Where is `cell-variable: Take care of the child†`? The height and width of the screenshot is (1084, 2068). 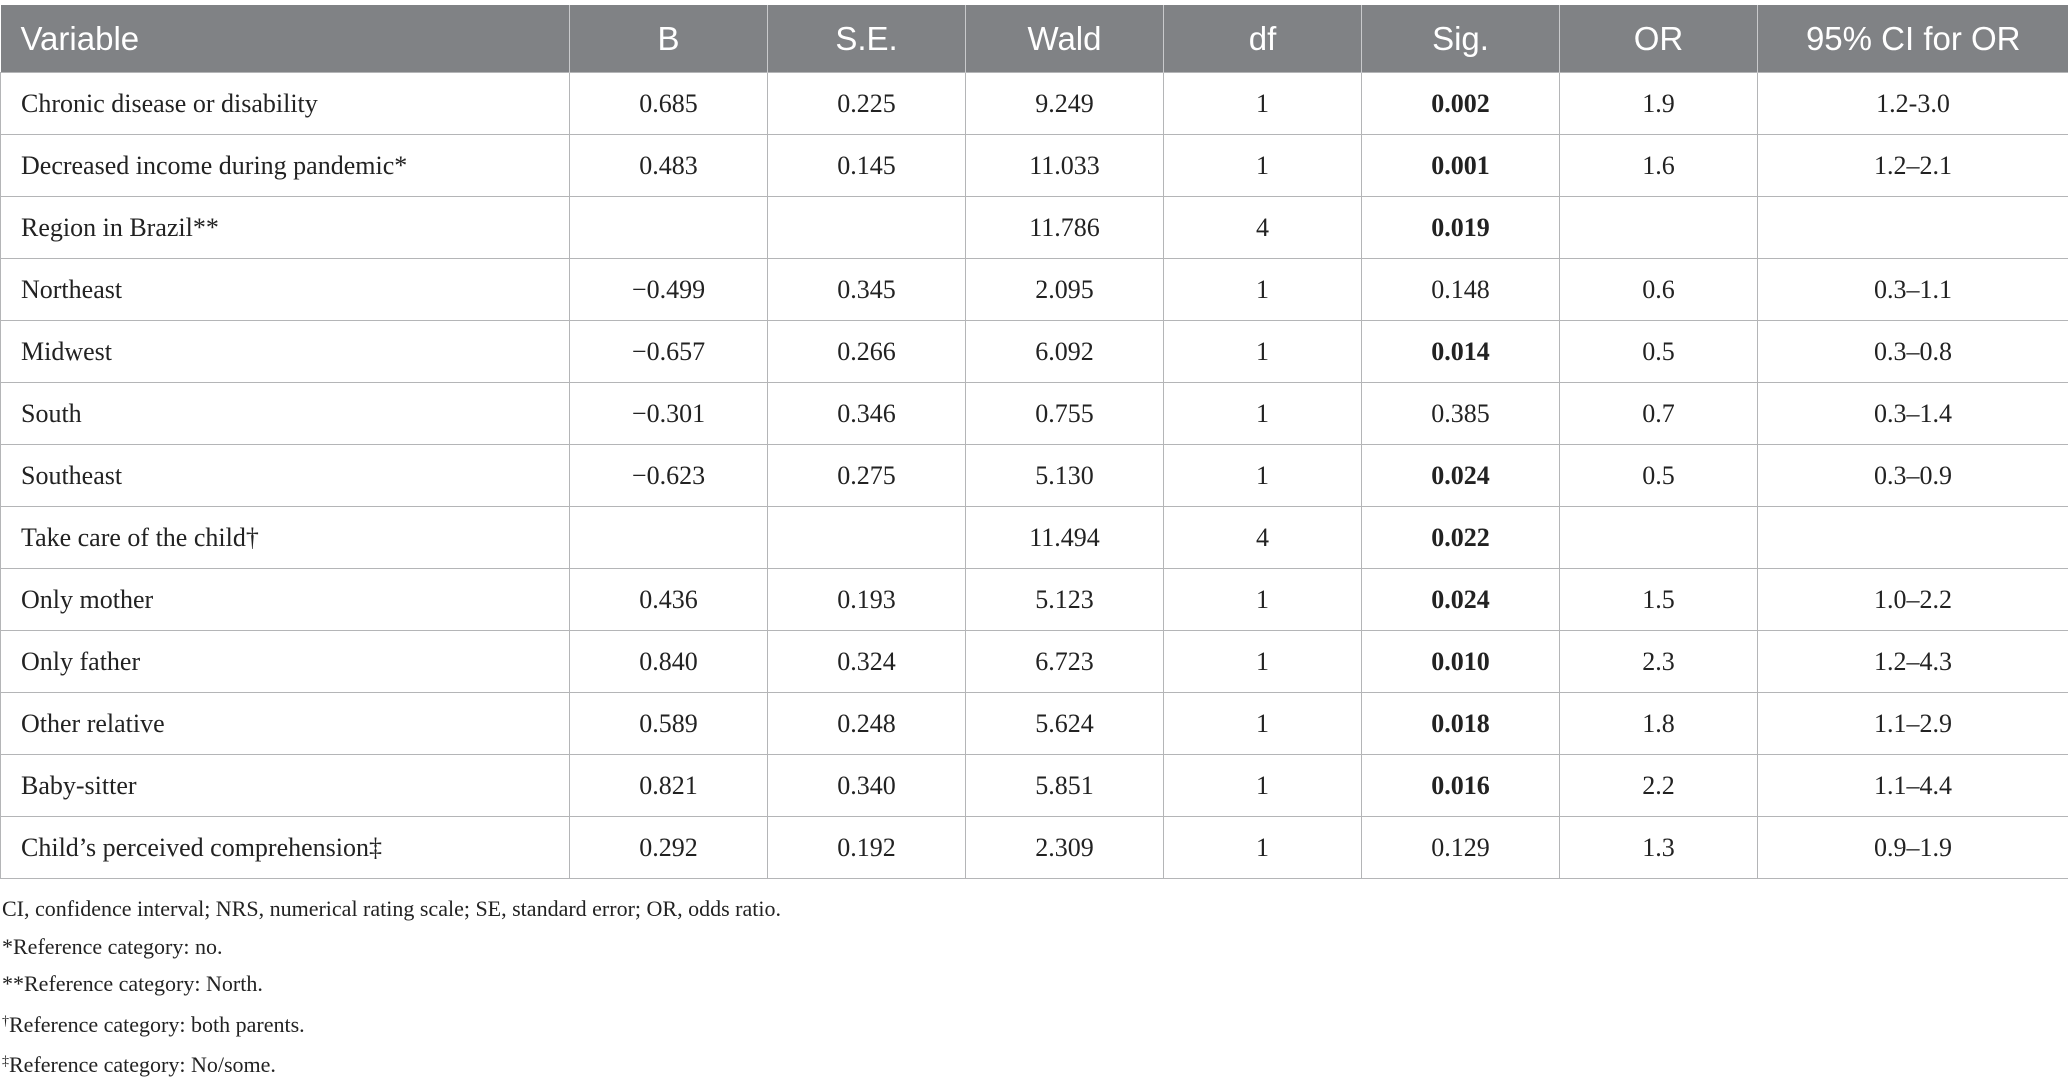 cell-variable: Take care of the child† is located at coordinates (285, 538).